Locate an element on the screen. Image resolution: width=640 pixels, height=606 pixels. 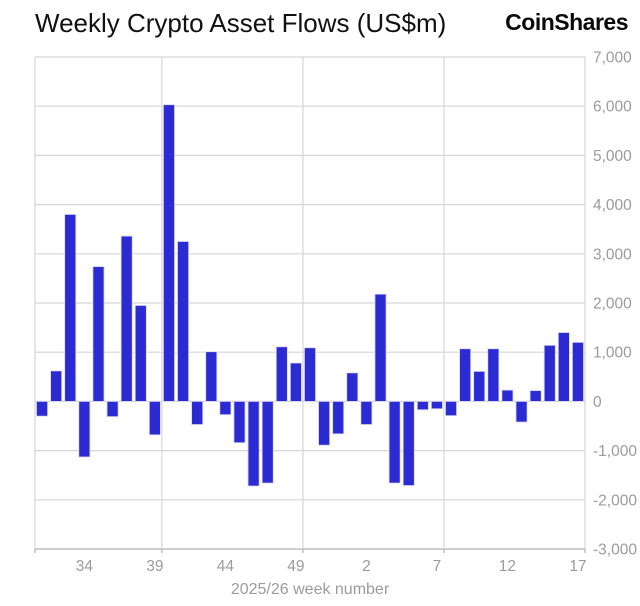
y-axis-label: 5,000 is located at coordinates (612, 156).